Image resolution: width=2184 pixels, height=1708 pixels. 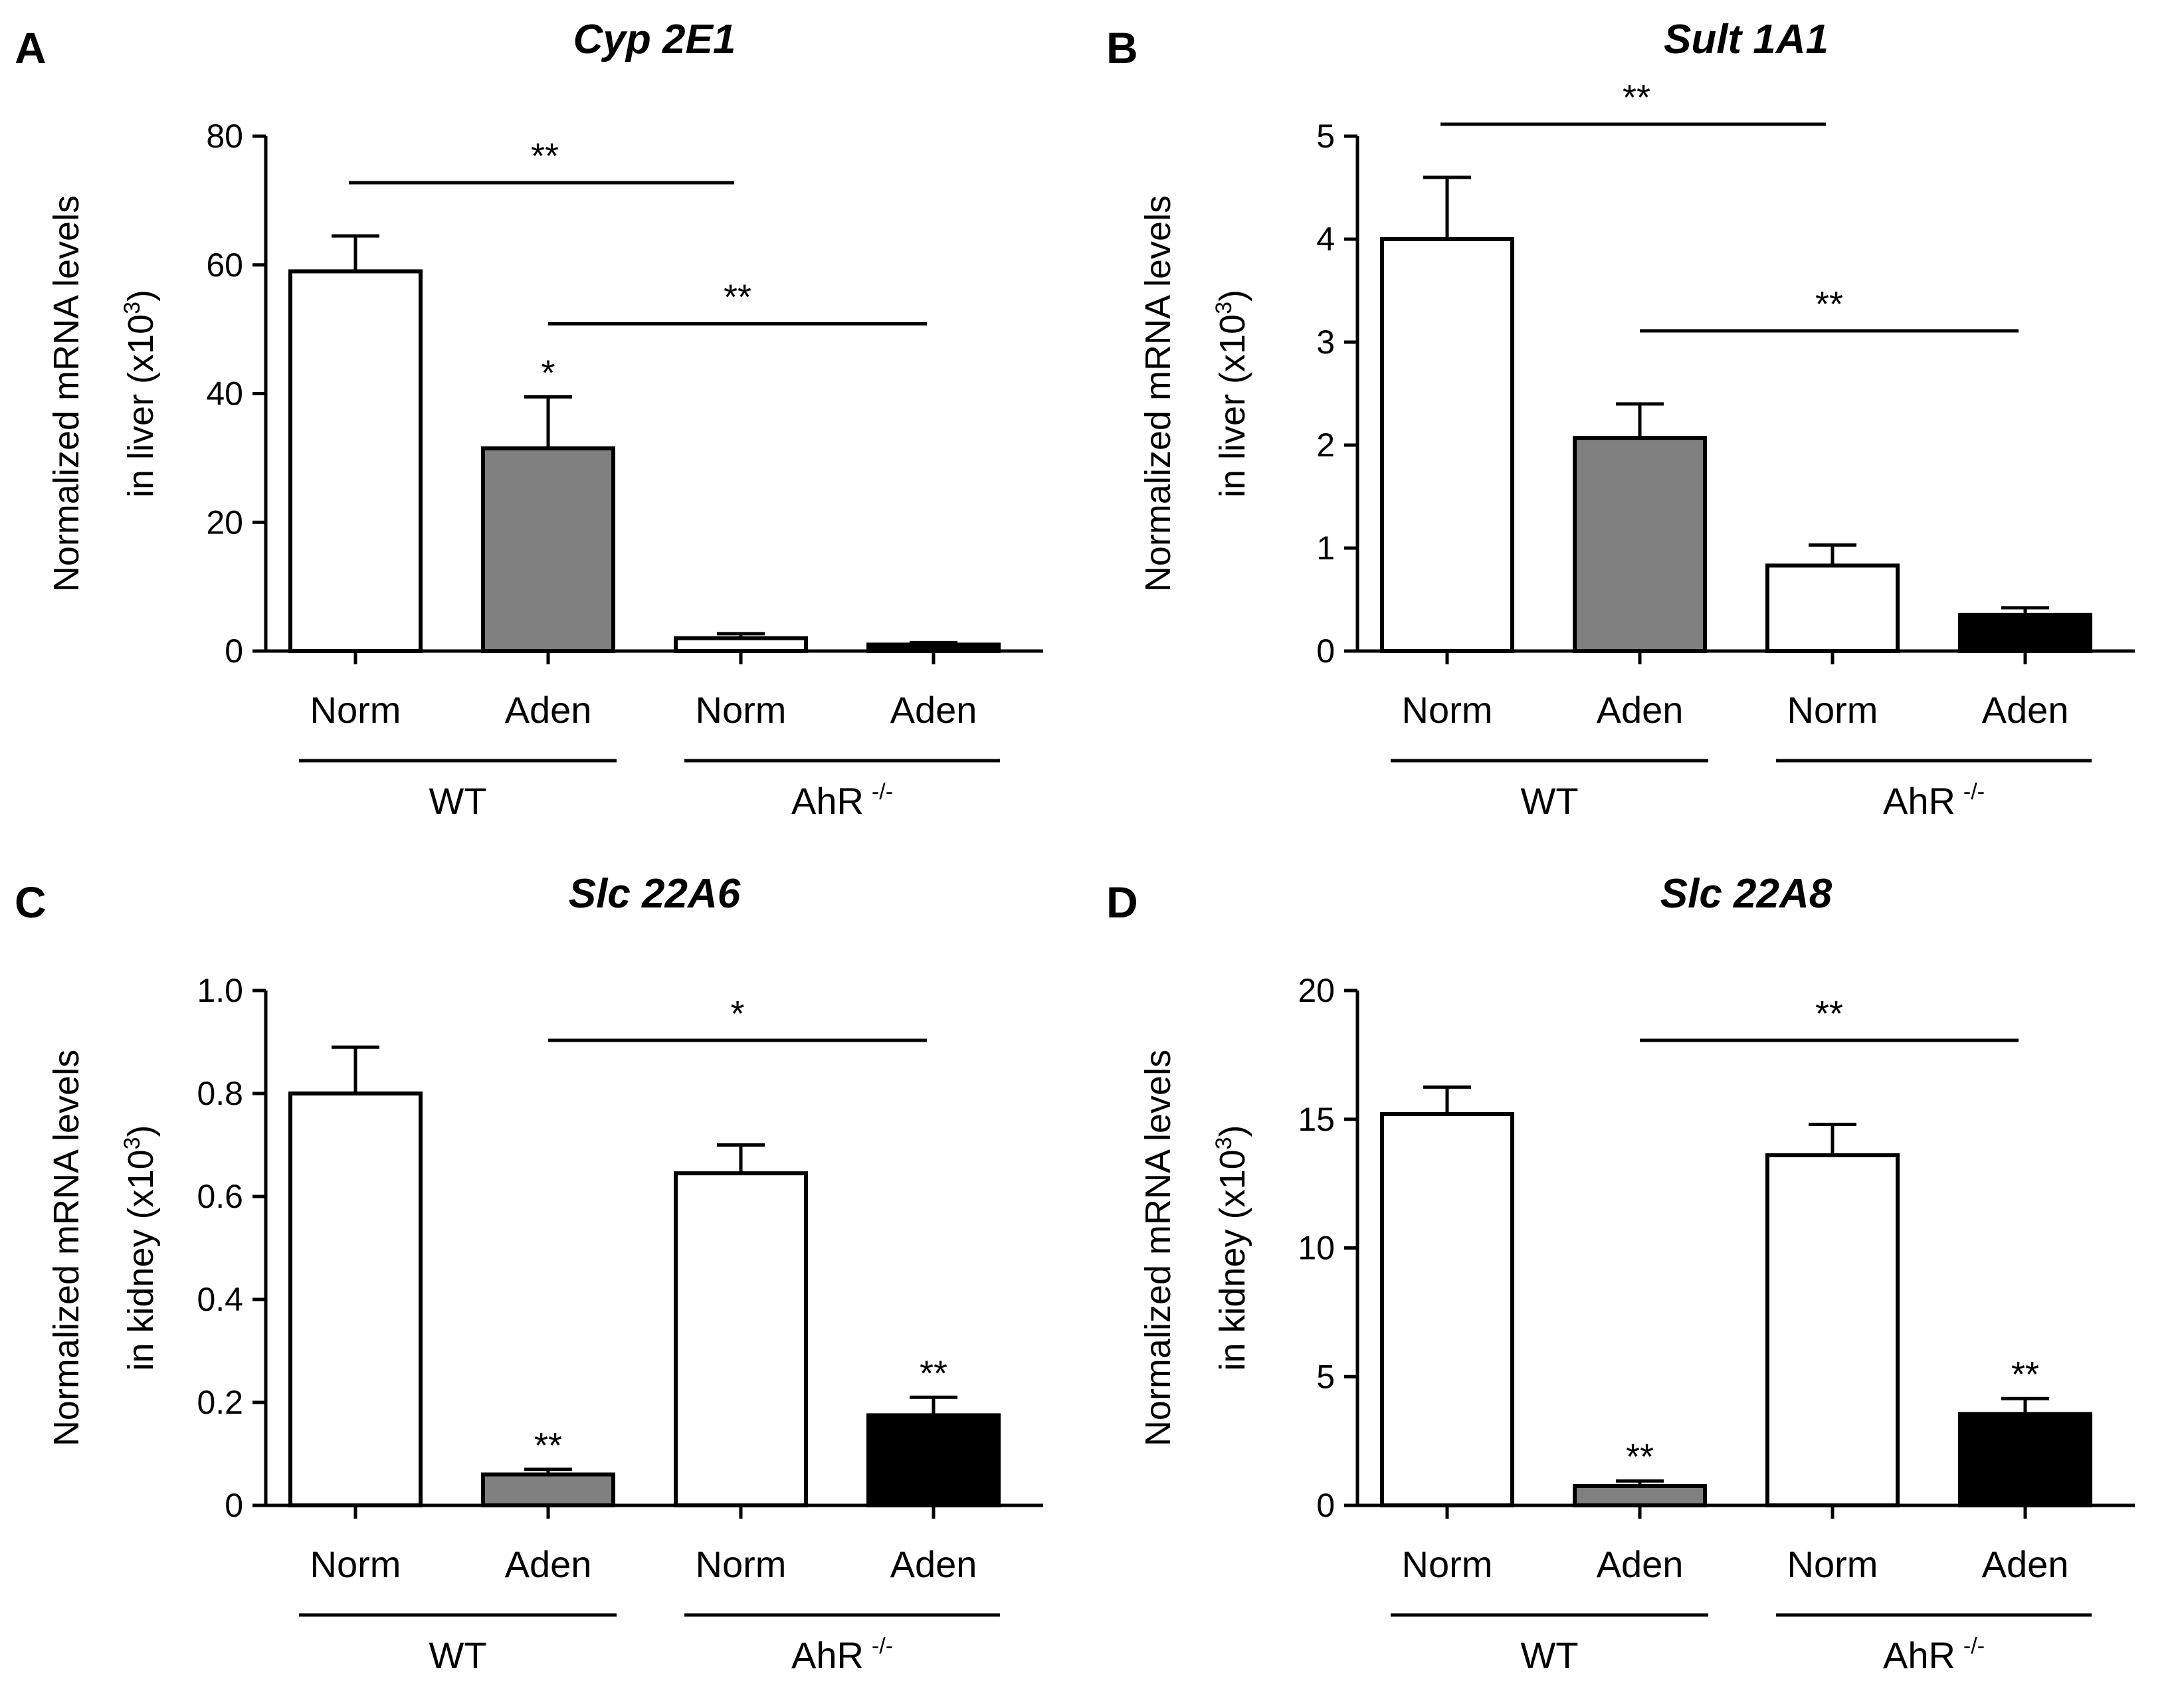 What do you see at coordinates (220, 1196) in the screenshot?
I see `y-tick-label: 0.6` at bounding box center [220, 1196].